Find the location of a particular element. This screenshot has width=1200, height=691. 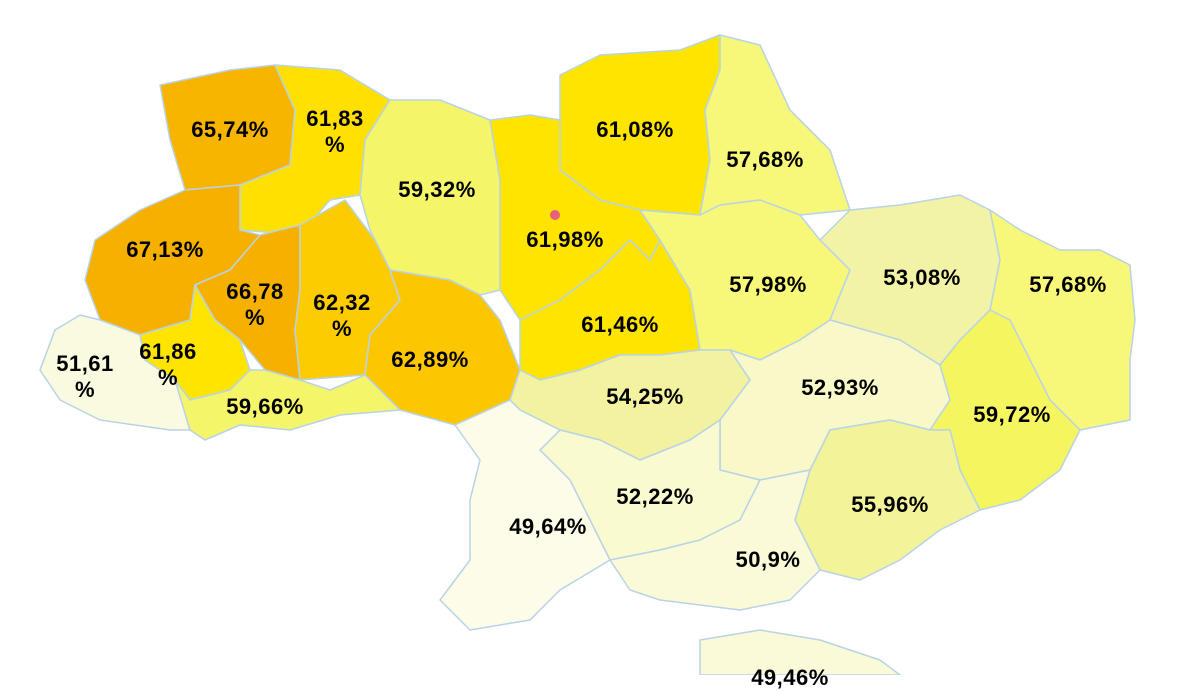

capital-dot is located at coordinates (555, 215).